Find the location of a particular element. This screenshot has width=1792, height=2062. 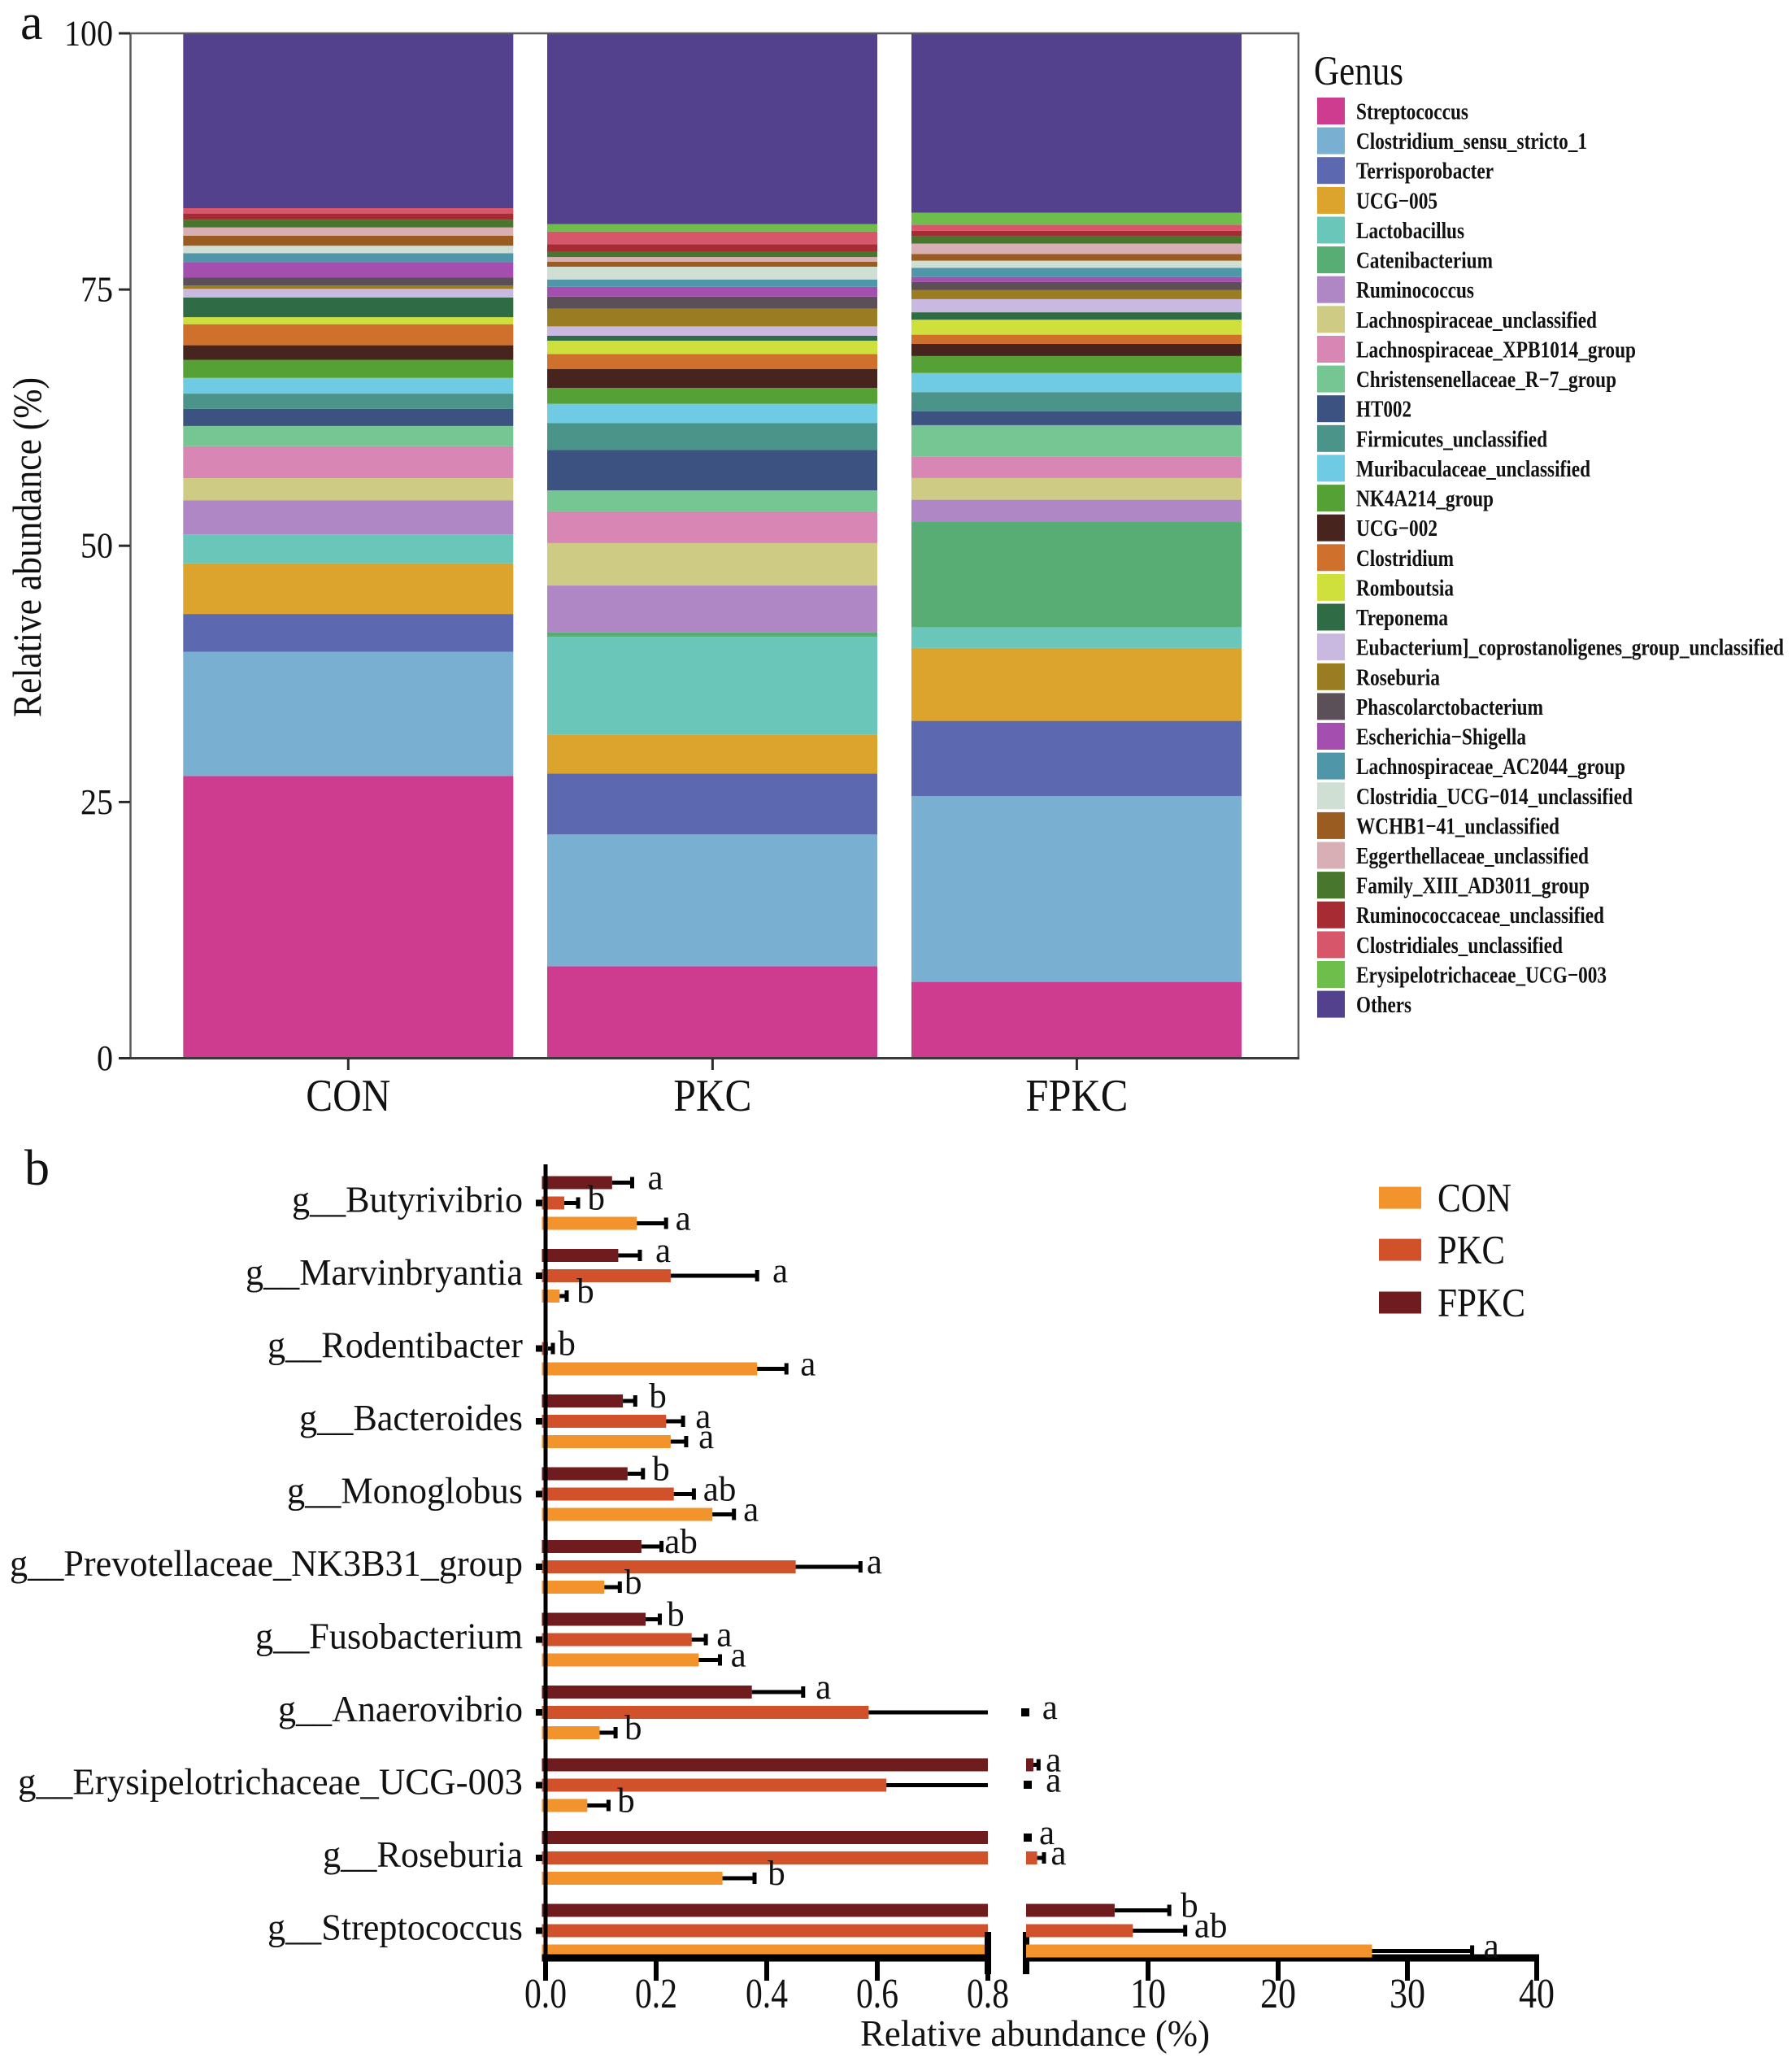

svg-text: Terrisporobacter is located at coordinates (1425, 172).